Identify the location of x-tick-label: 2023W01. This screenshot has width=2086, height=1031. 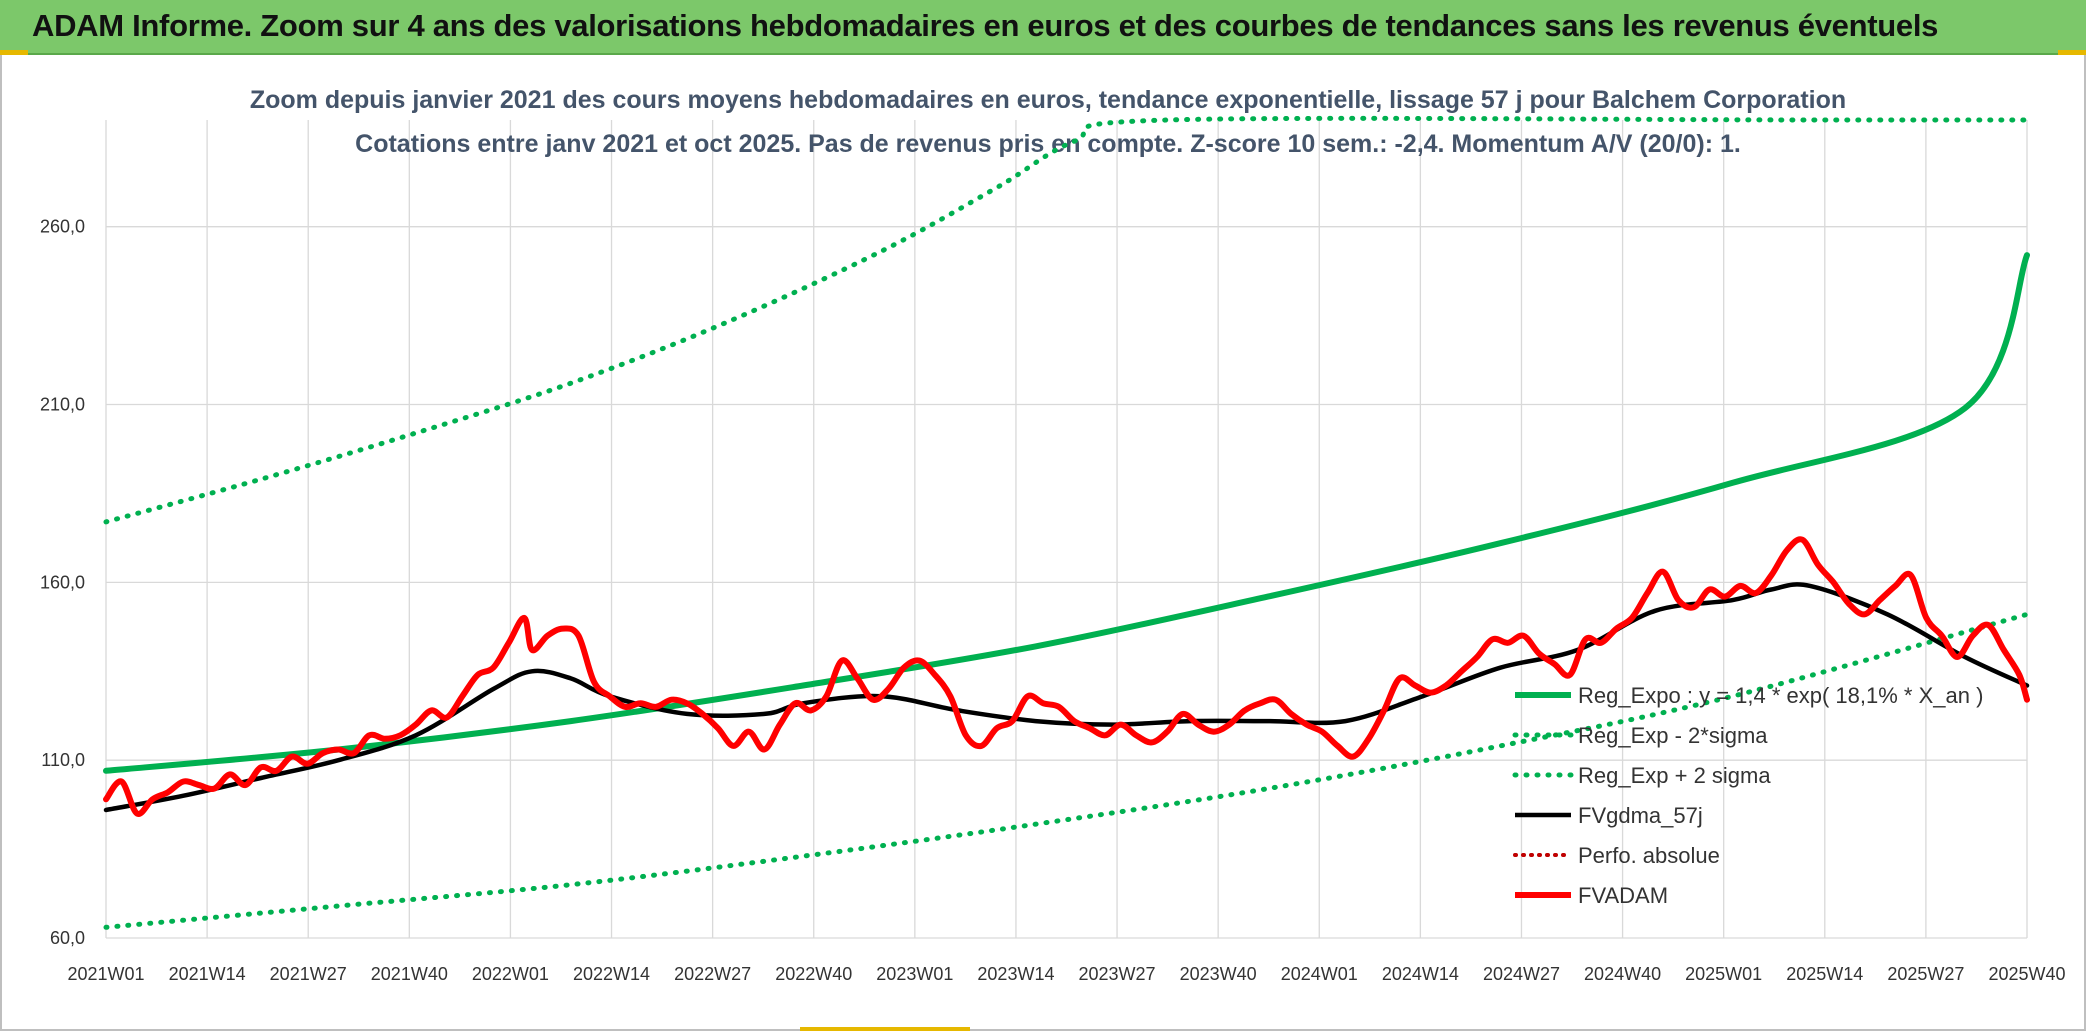
(914, 974).